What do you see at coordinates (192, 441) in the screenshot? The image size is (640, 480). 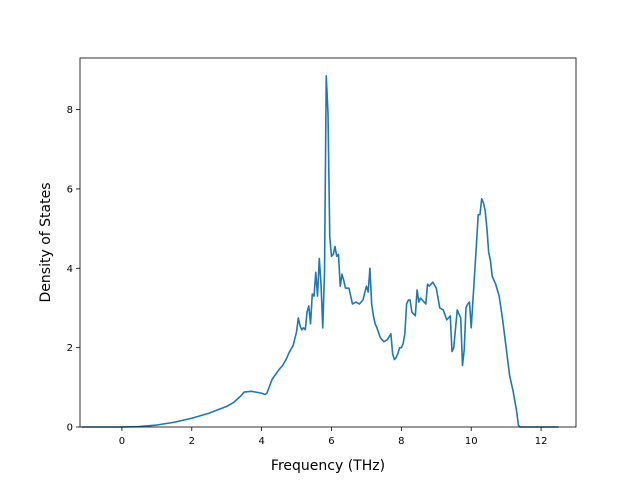 I see `x-tick-label: 2` at bounding box center [192, 441].